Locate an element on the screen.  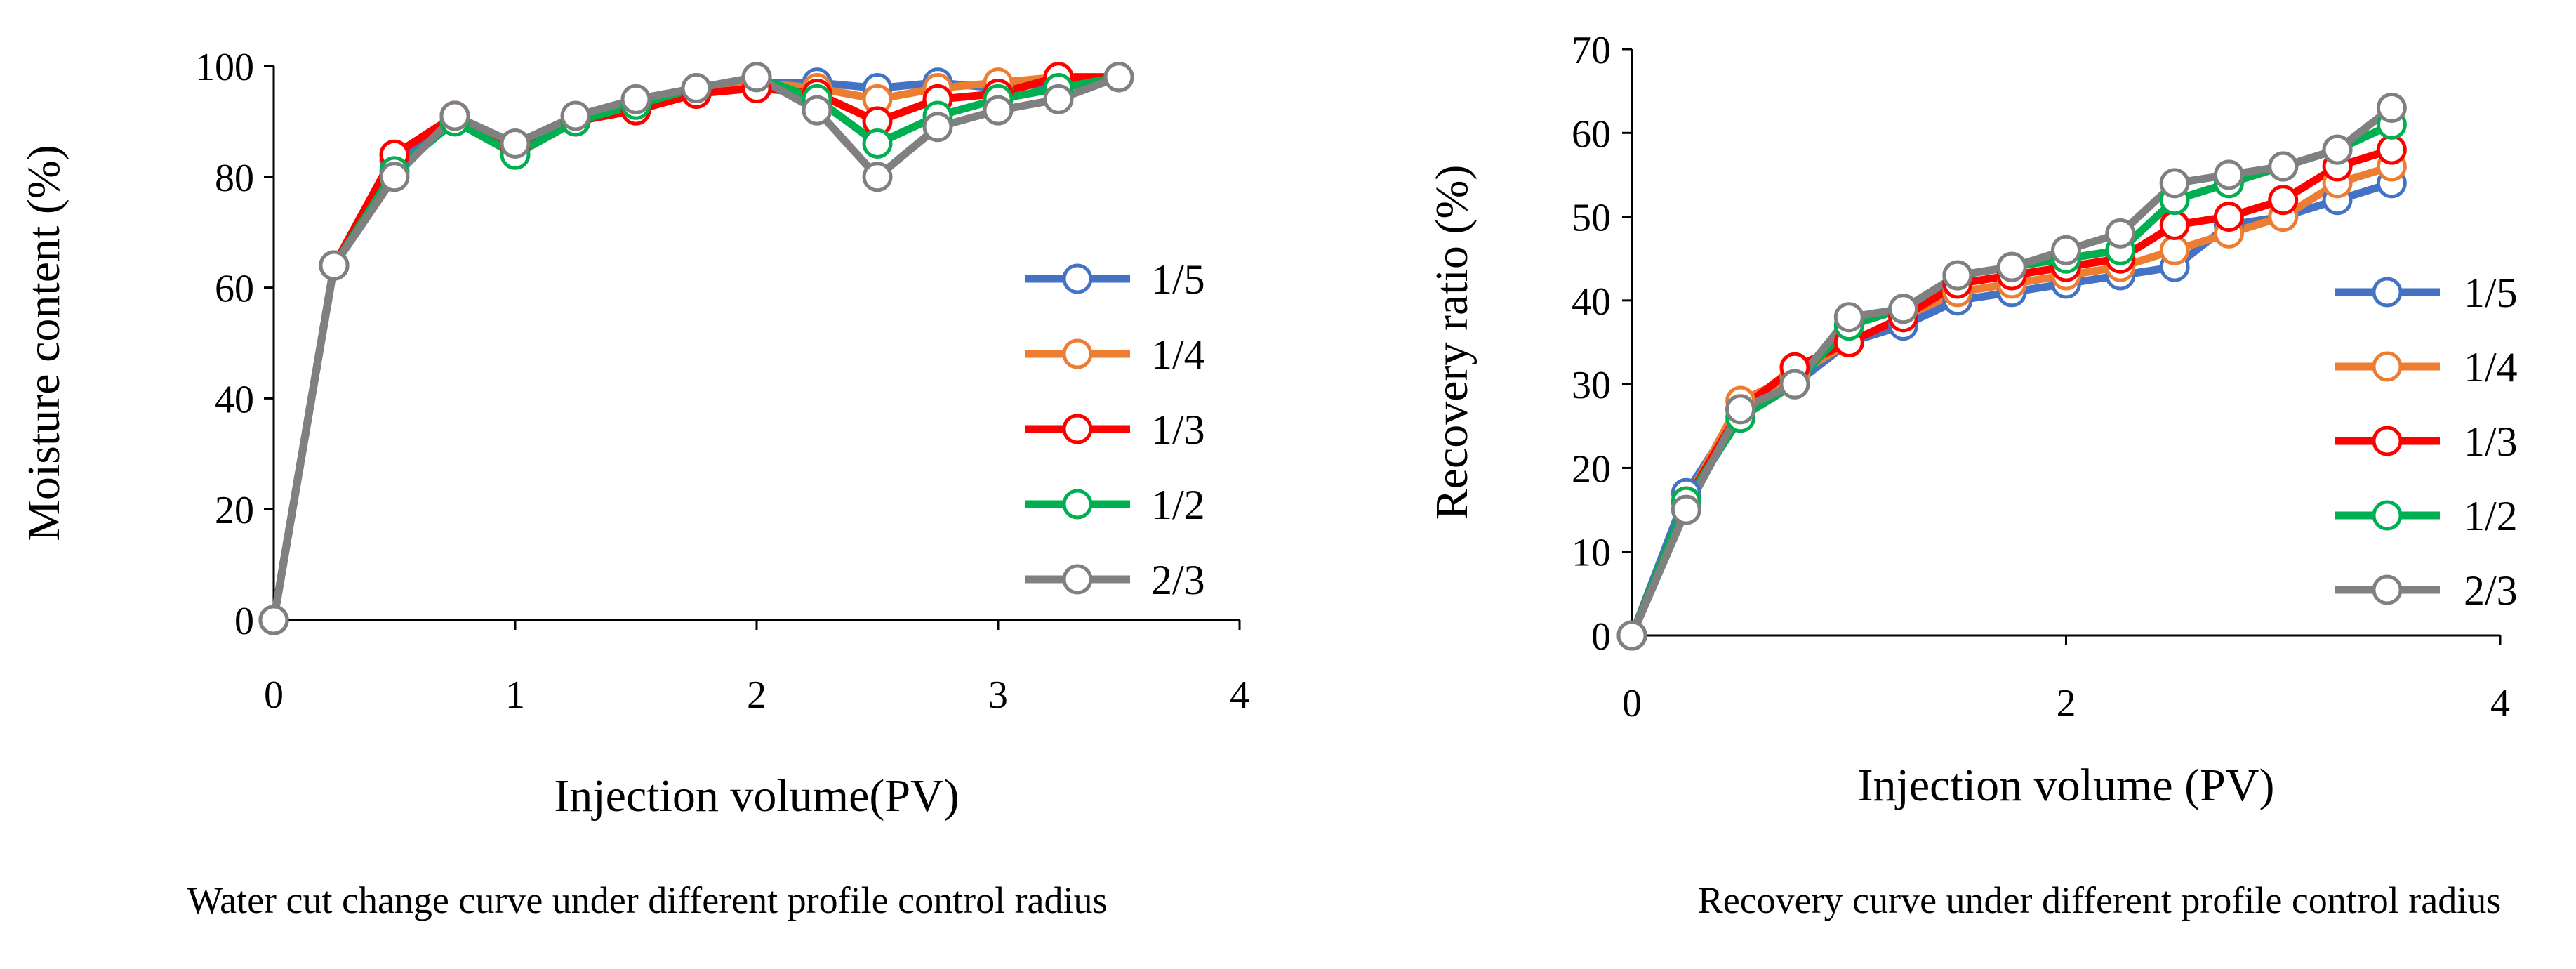
y-axis-title: Moisture content (%) is located at coordinates (43, 343).